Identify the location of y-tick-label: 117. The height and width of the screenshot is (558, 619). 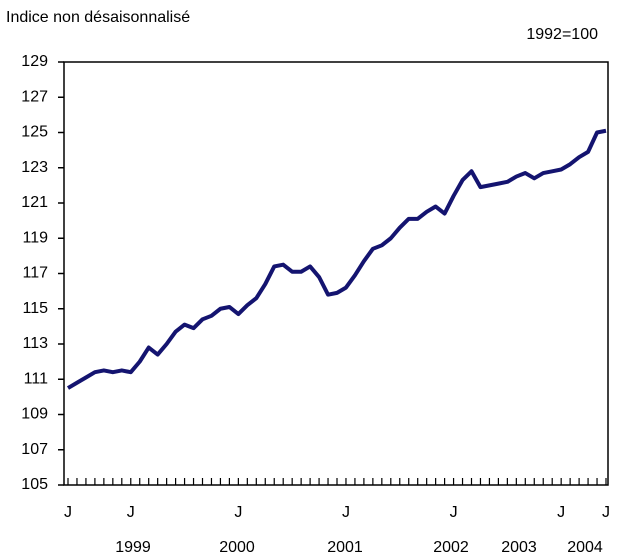
(35, 273).